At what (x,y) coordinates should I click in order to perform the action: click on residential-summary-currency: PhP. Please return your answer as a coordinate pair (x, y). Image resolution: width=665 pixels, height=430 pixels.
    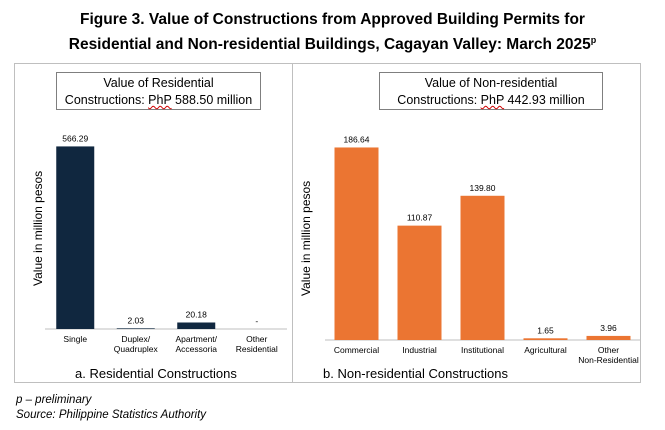
    Looking at the image, I should click on (160, 100).